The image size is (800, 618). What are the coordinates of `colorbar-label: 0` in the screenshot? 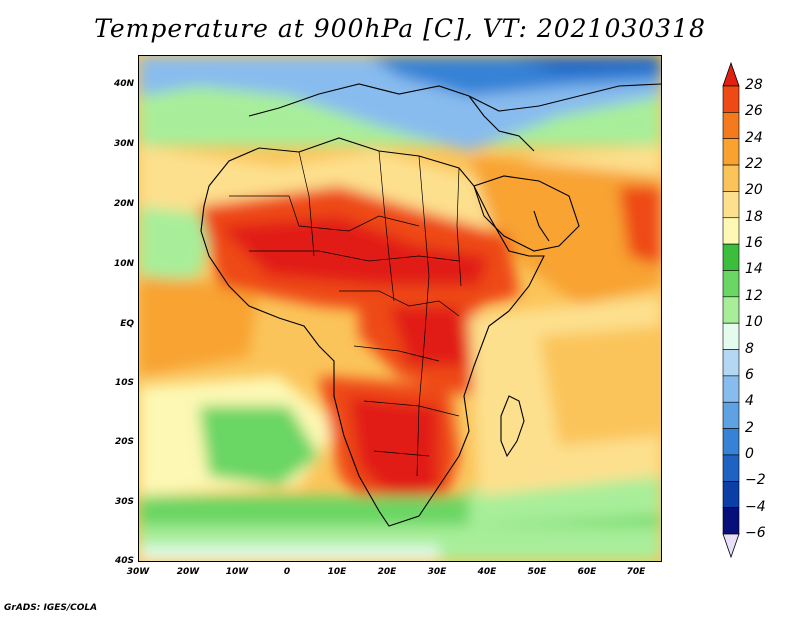 It's located at (749, 453).